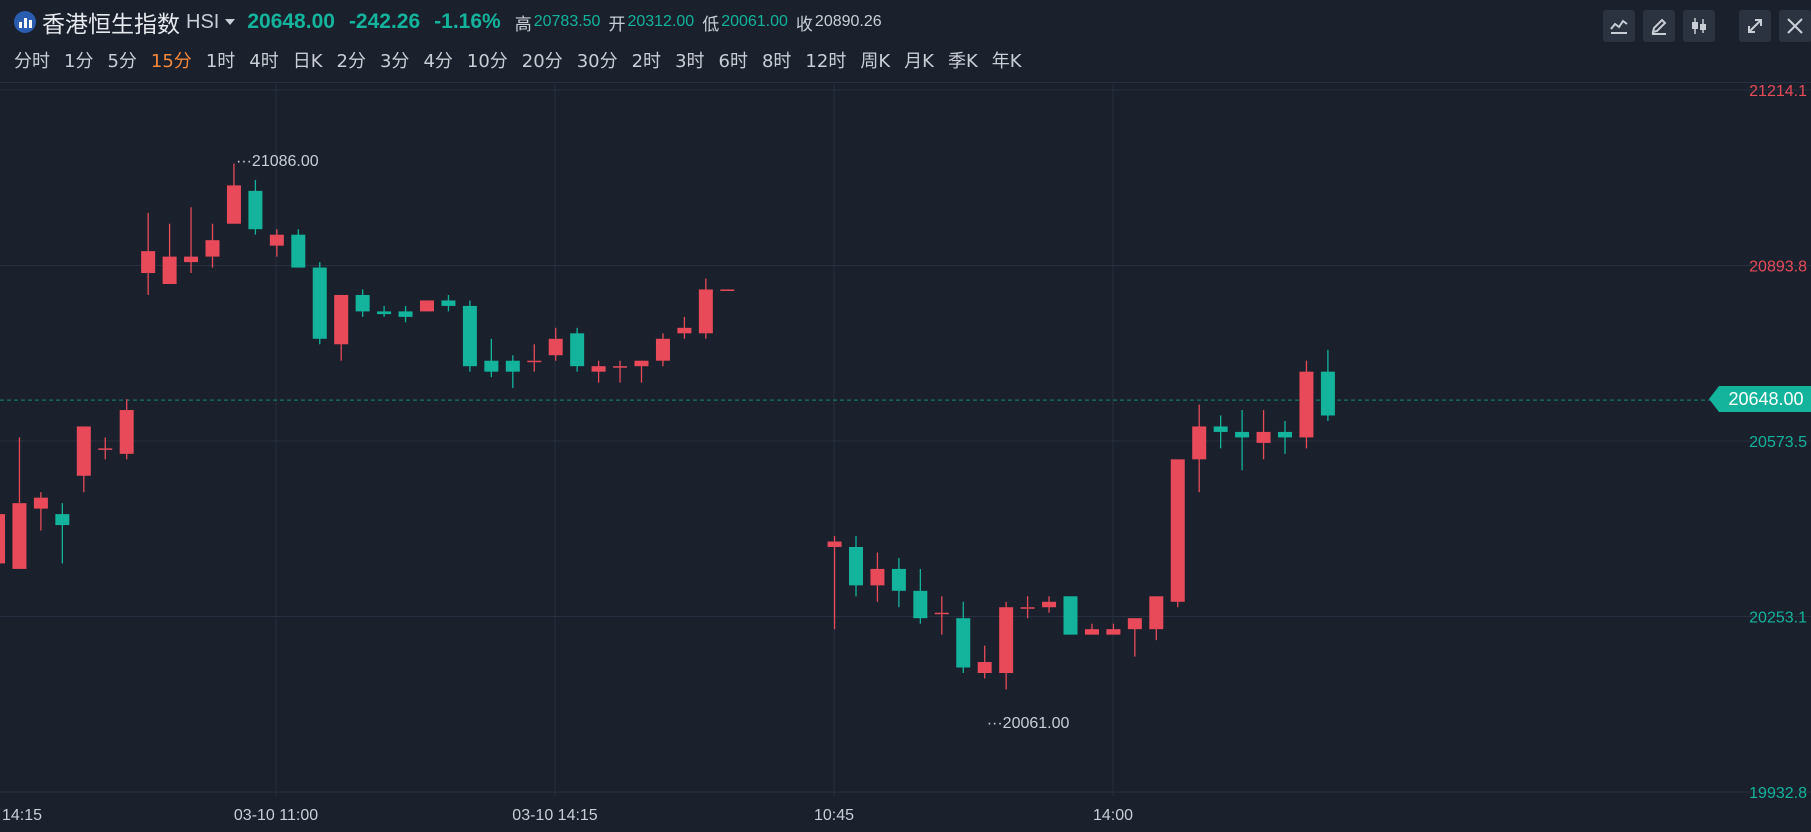 The height and width of the screenshot is (832, 1811). Describe the element at coordinates (79, 61) in the screenshot. I see `period-tab: 1分` at that location.